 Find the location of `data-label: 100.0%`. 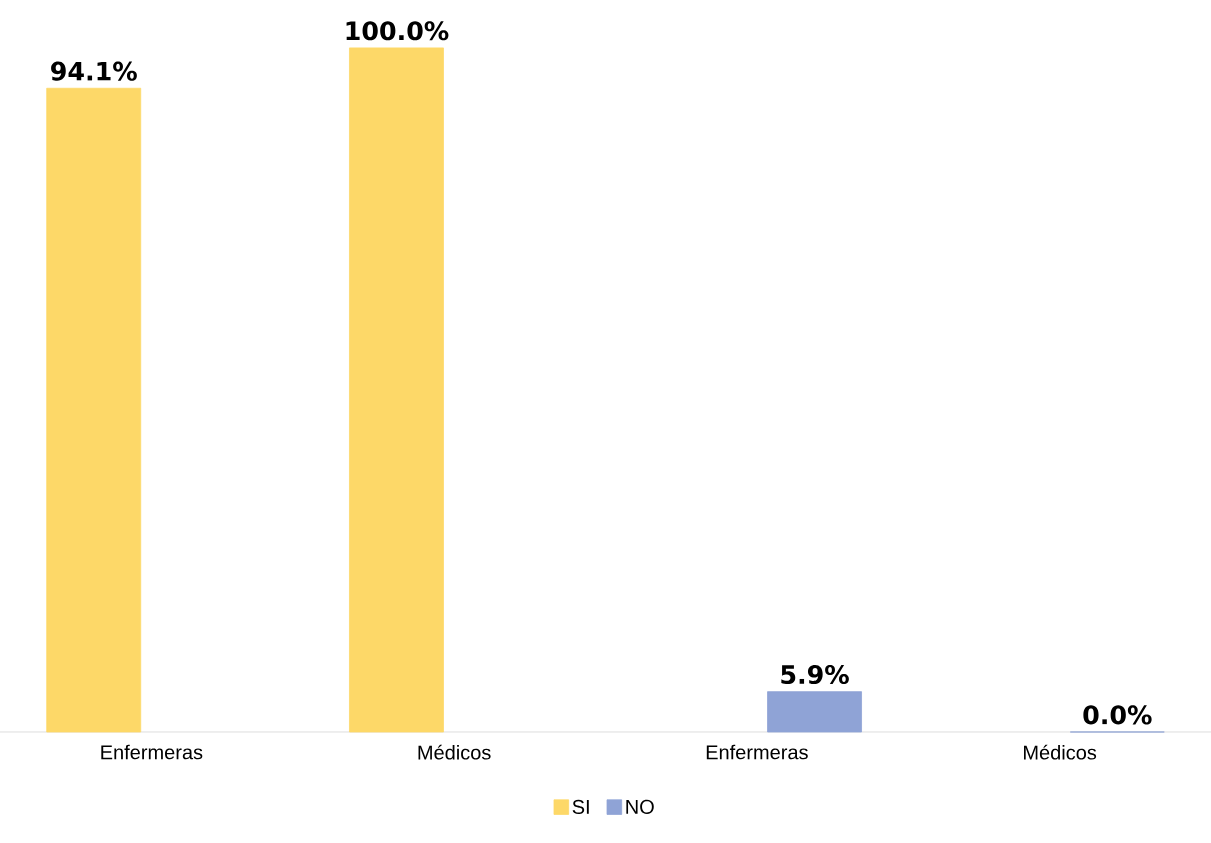

data-label: 100.0% is located at coordinates (397, 31).